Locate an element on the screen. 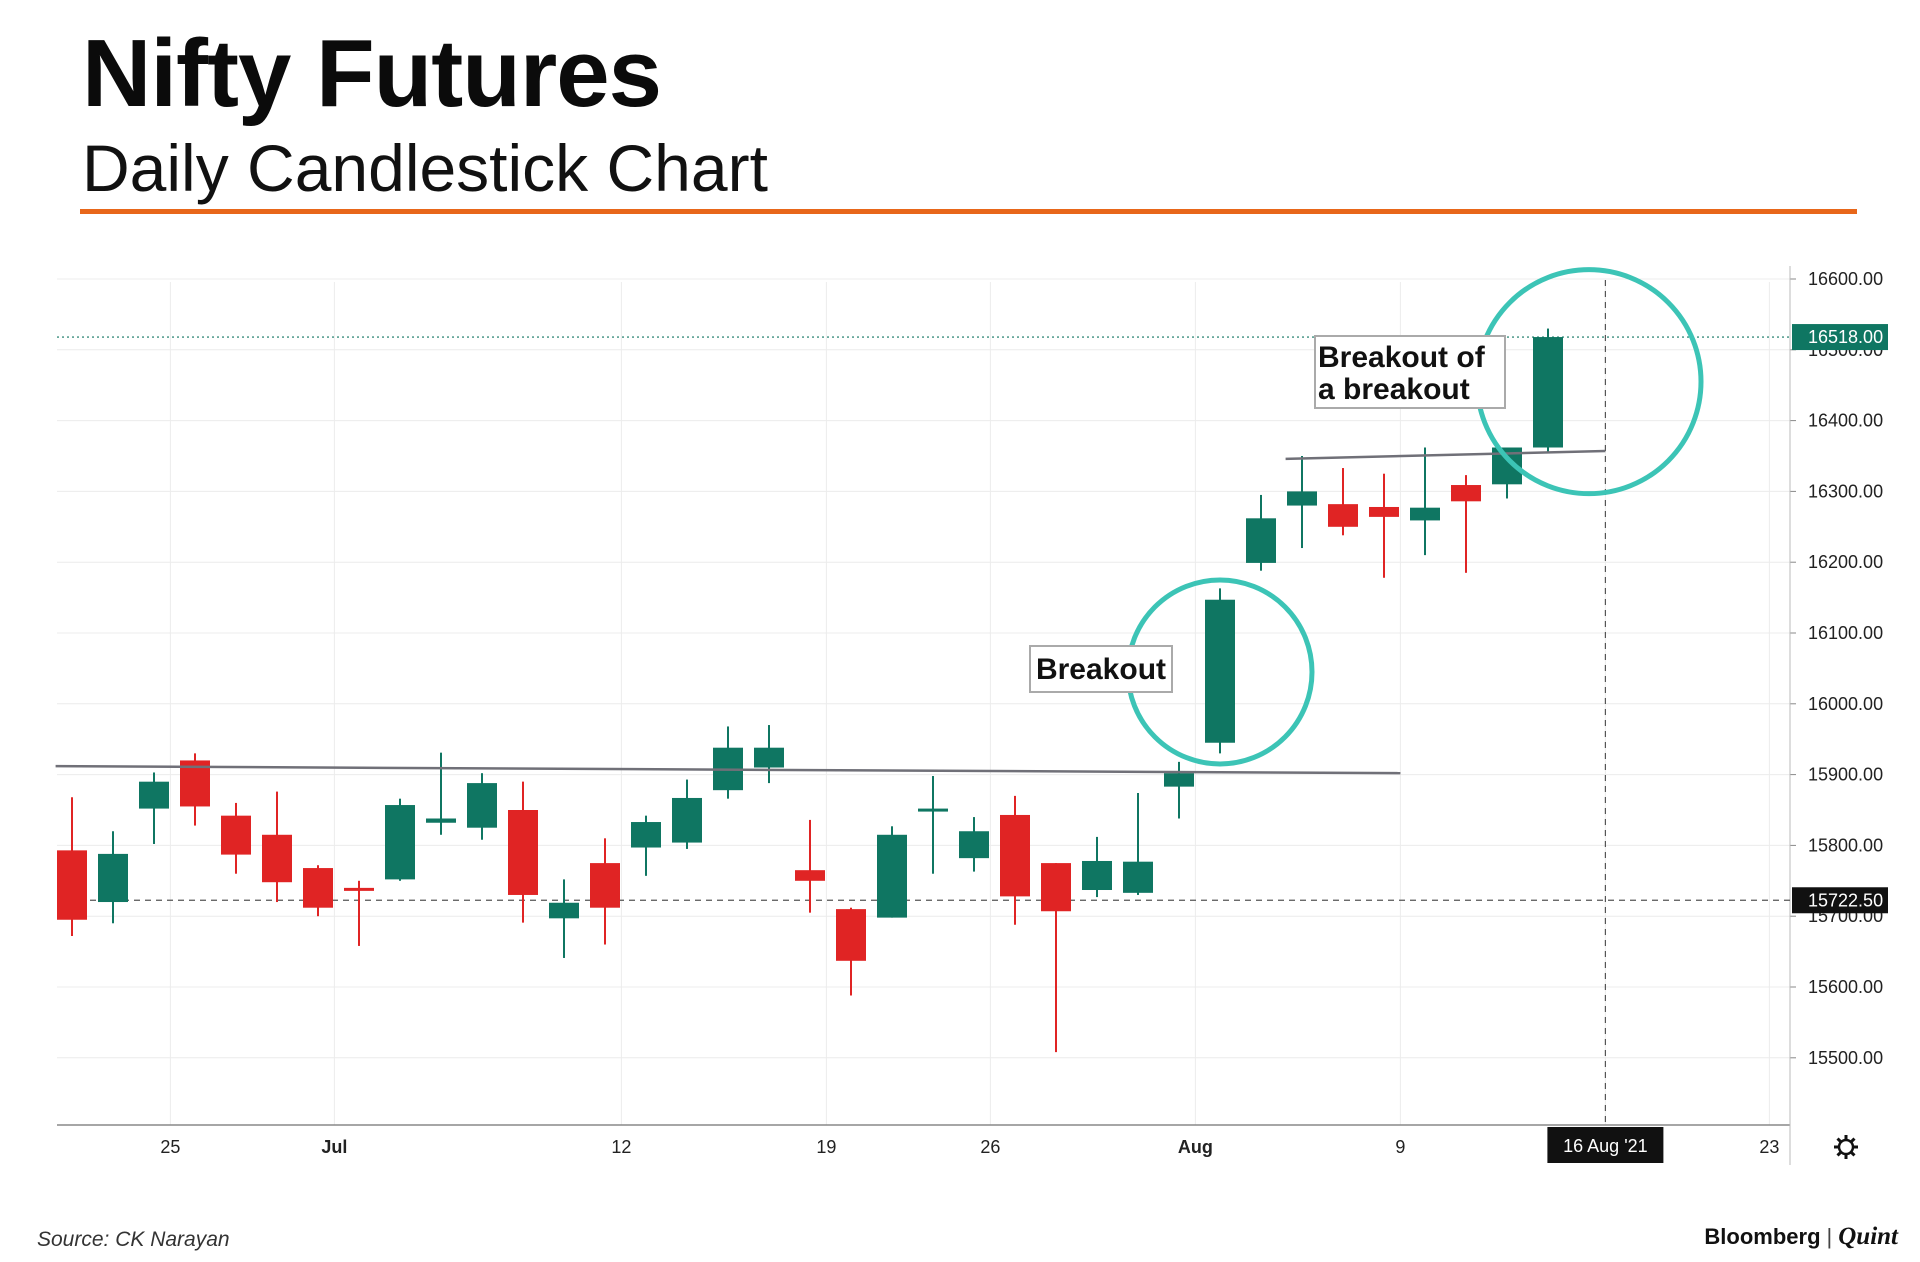 The image size is (1920, 1262). y-tick-label: 16200.00 is located at coordinates (1845, 562).